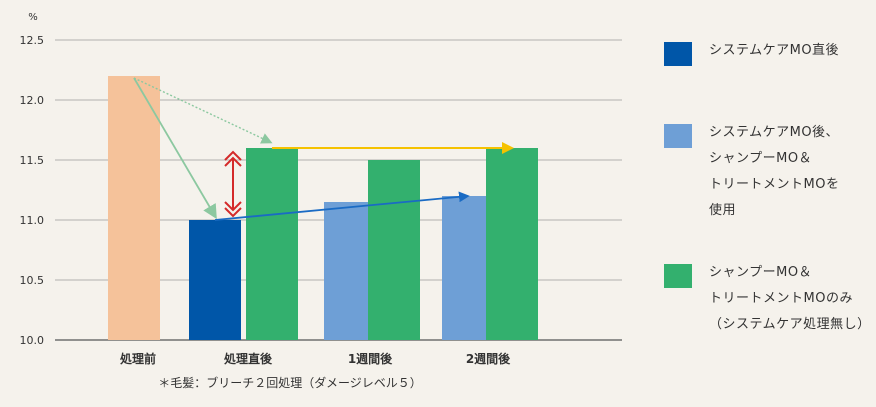 The height and width of the screenshot is (407, 876). I want to click on legend-label: システムケアMO後、 シャンプーMO＆ トリートメントMOを 使用, so click(774, 171).